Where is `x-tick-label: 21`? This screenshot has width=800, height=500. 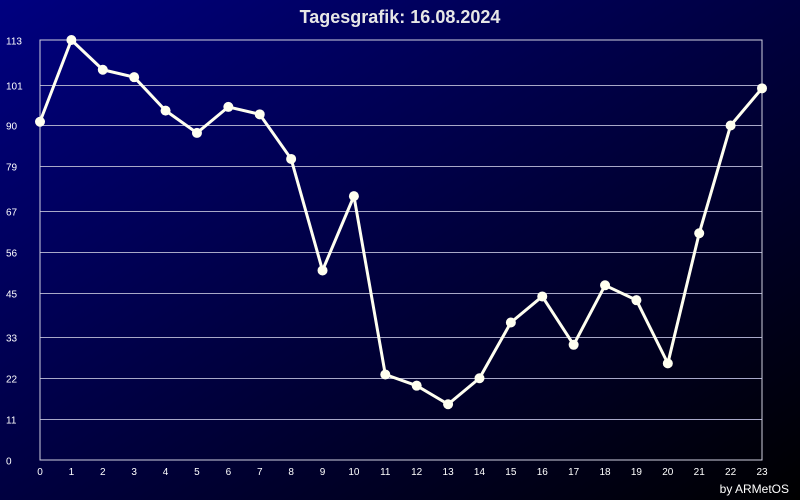 x-tick-label: 21 is located at coordinates (700, 472).